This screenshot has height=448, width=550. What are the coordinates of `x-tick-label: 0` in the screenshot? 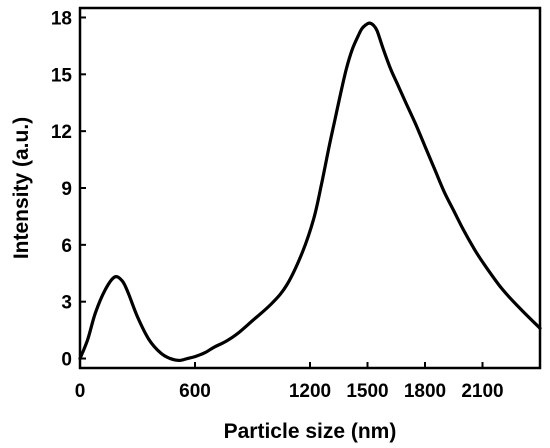 It's located at (80, 391).